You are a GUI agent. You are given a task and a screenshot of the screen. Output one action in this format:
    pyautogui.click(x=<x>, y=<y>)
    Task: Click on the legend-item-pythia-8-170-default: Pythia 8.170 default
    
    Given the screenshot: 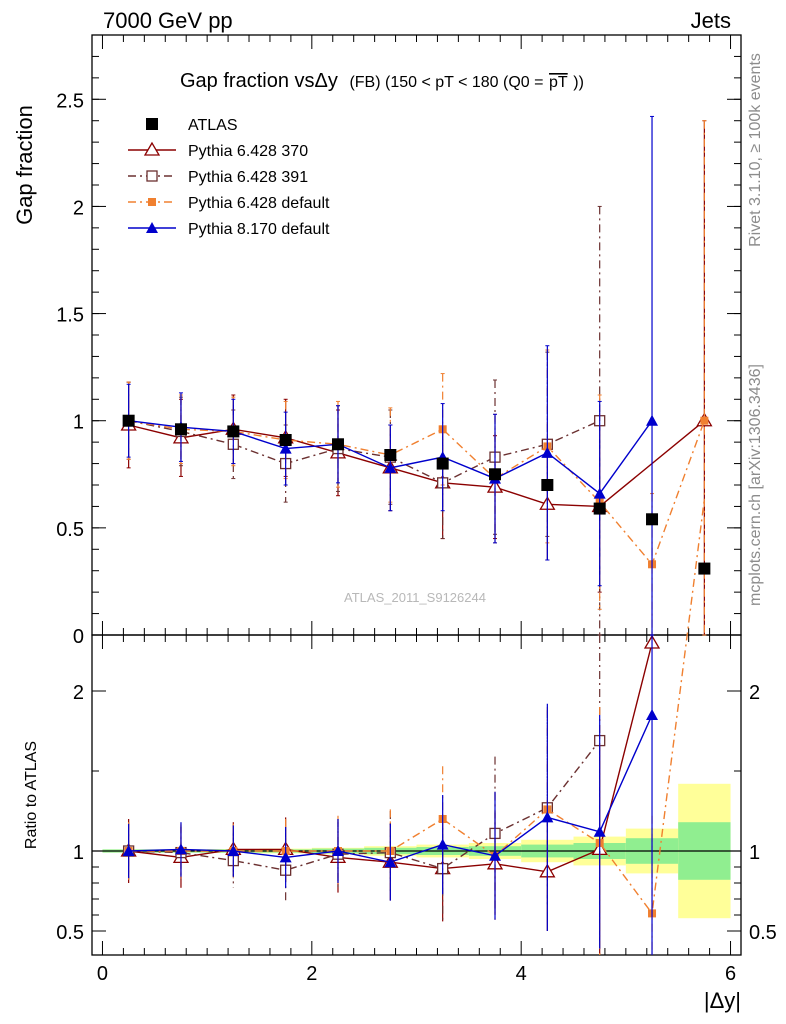 What is the action you would take?
    pyautogui.click(x=229, y=229)
    